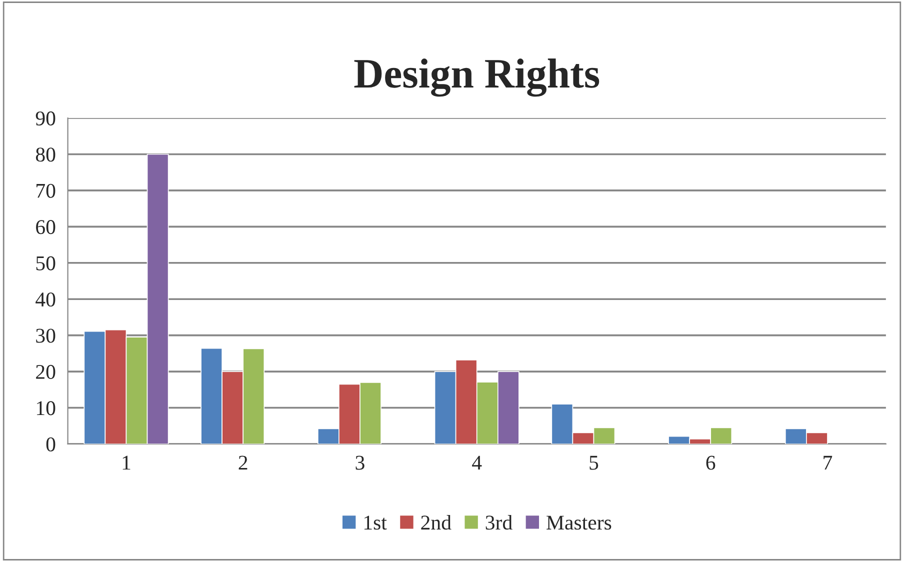 The width and height of the screenshot is (904, 562). Describe the element at coordinates (46, 299) in the screenshot. I see `y-tick-label: 40` at that location.